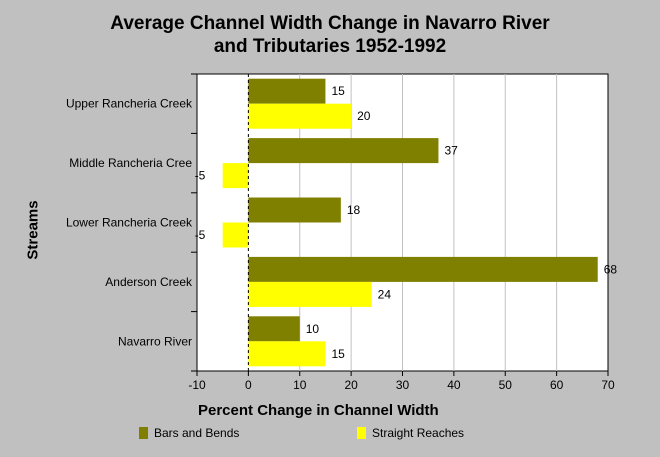 This screenshot has width=660, height=457. I want to click on legend-swatch-bars-and-bends, so click(143, 433).